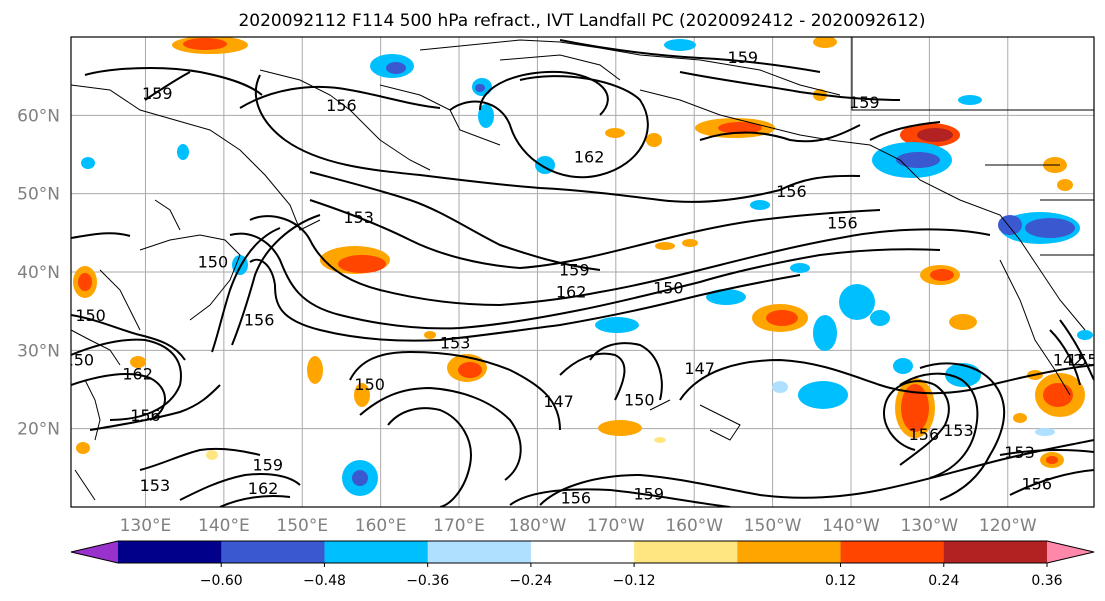  I want to click on lon-tick-label: 160°W, so click(694, 526).